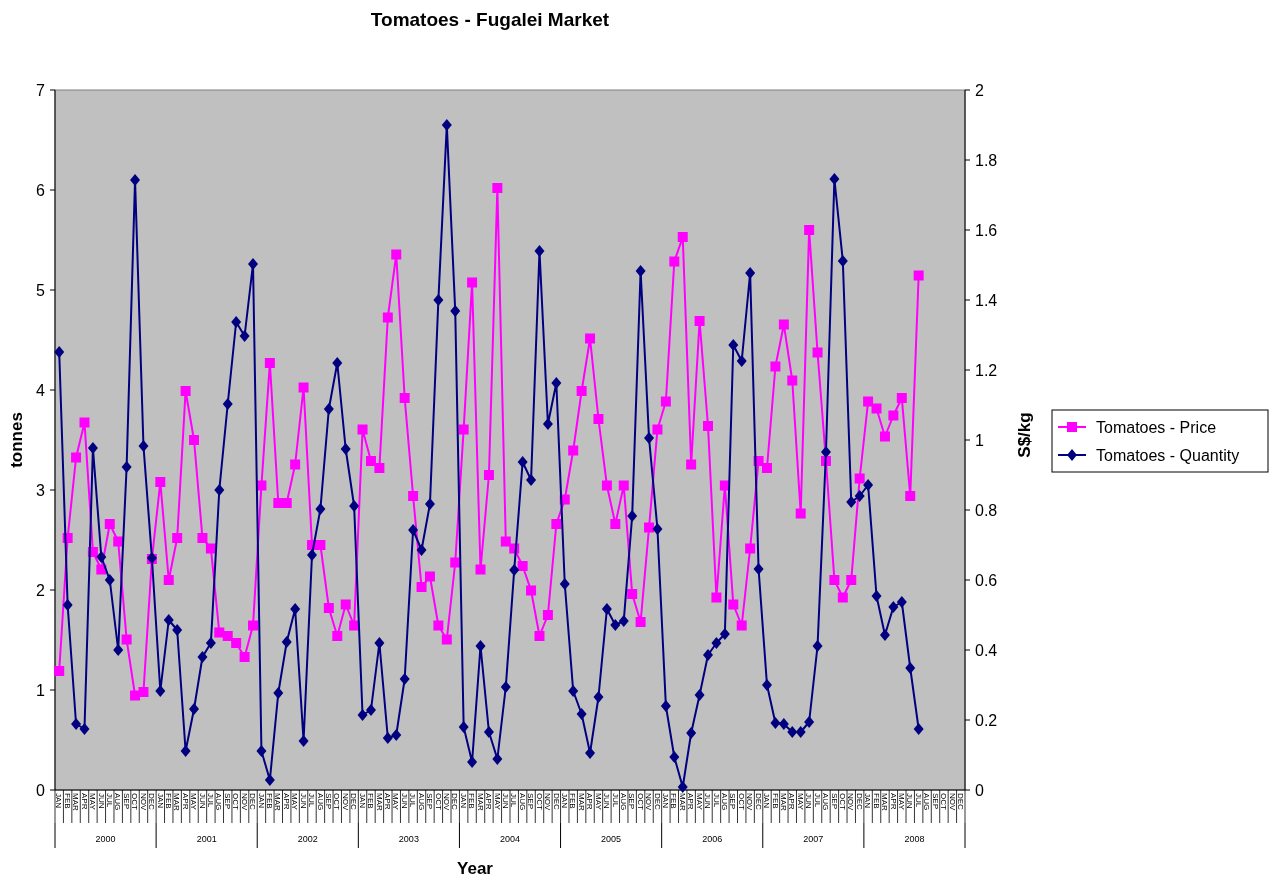 The height and width of the screenshot is (881, 1274). What do you see at coordinates (490, 19) in the screenshot?
I see `chart-title: Tomatoes - Fugalei Market` at bounding box center [490, 19].